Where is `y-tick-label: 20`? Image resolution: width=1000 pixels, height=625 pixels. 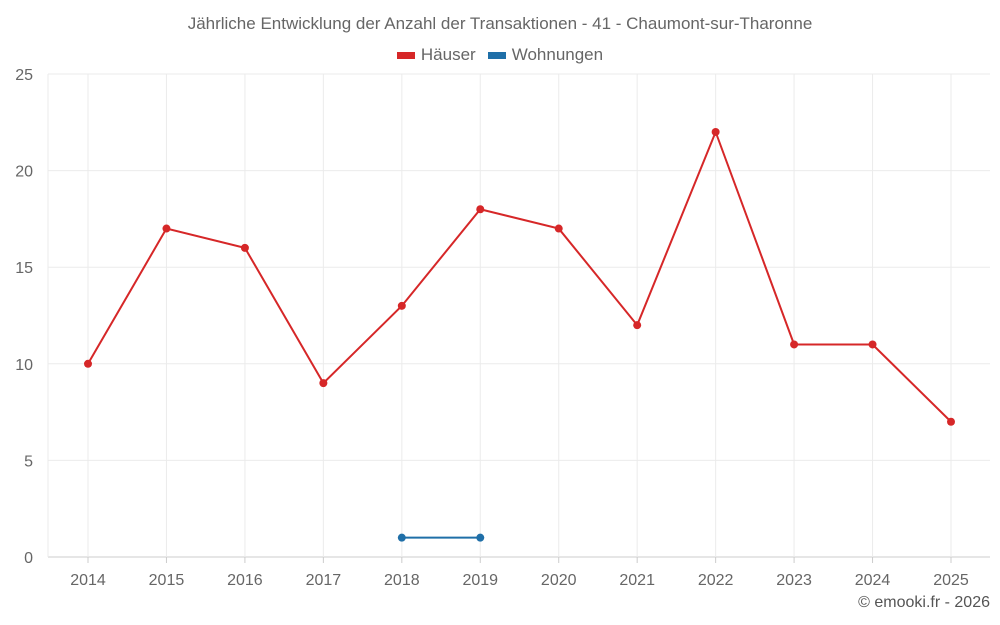
y-tick-label: 20 is located at coordinates (24, 172).